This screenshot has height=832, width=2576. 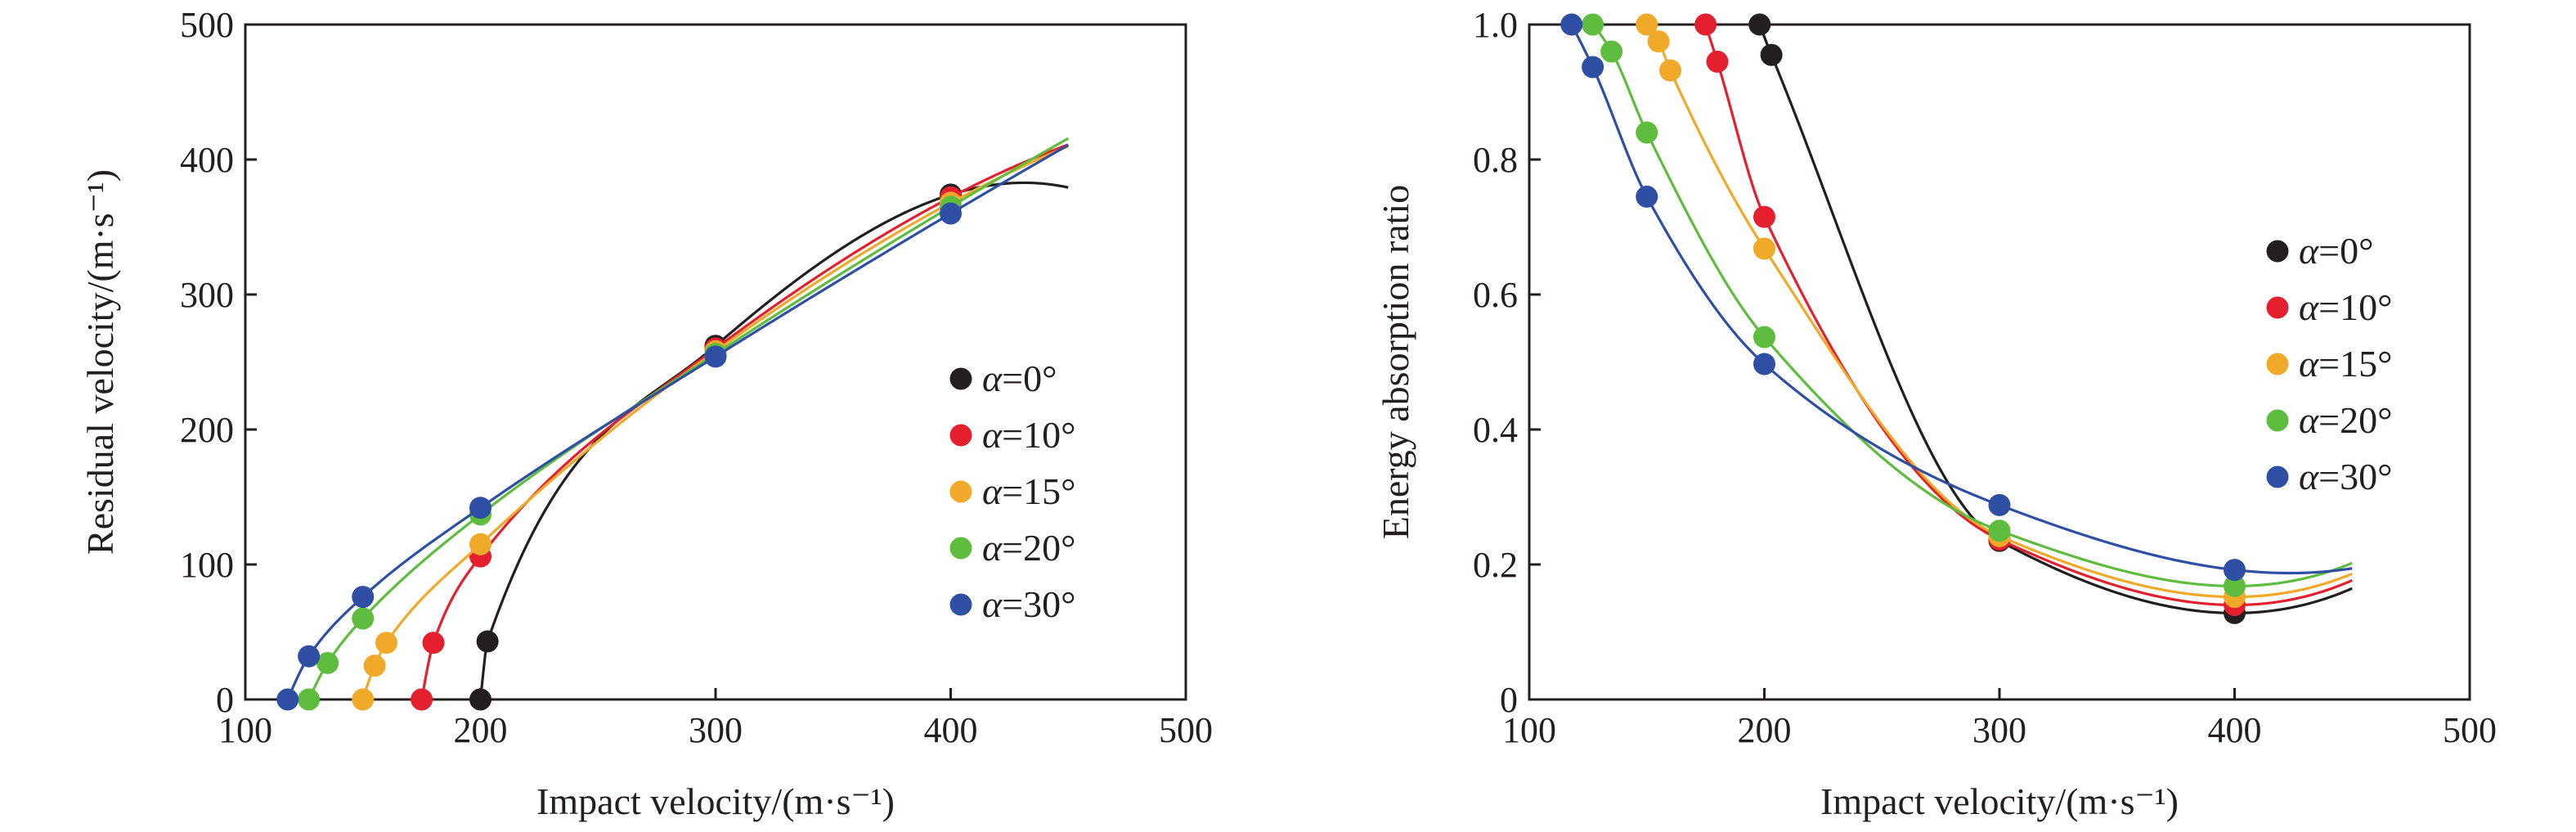 What do you see at coordinates (2470, 730) in the screenshot?
I see `x-tick-label: 500` at bounding box center [2470, 730].